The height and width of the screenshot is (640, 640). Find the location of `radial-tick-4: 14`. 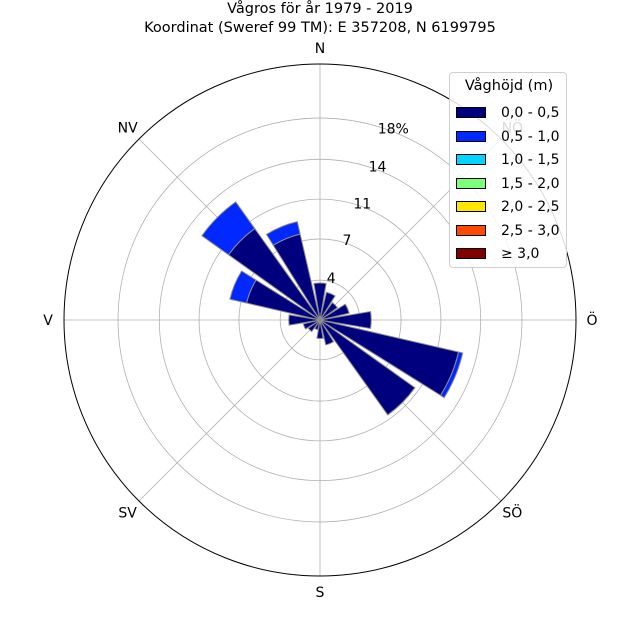

radial-tick-4: 14 is located at coordinates (378, 168).